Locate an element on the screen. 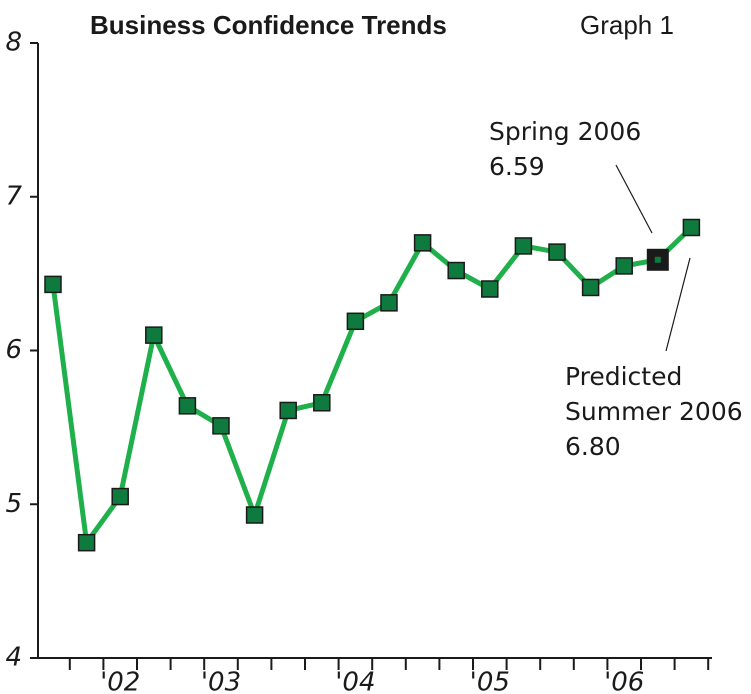  y-tick-label: 8 is located at coordinates (13, 43).